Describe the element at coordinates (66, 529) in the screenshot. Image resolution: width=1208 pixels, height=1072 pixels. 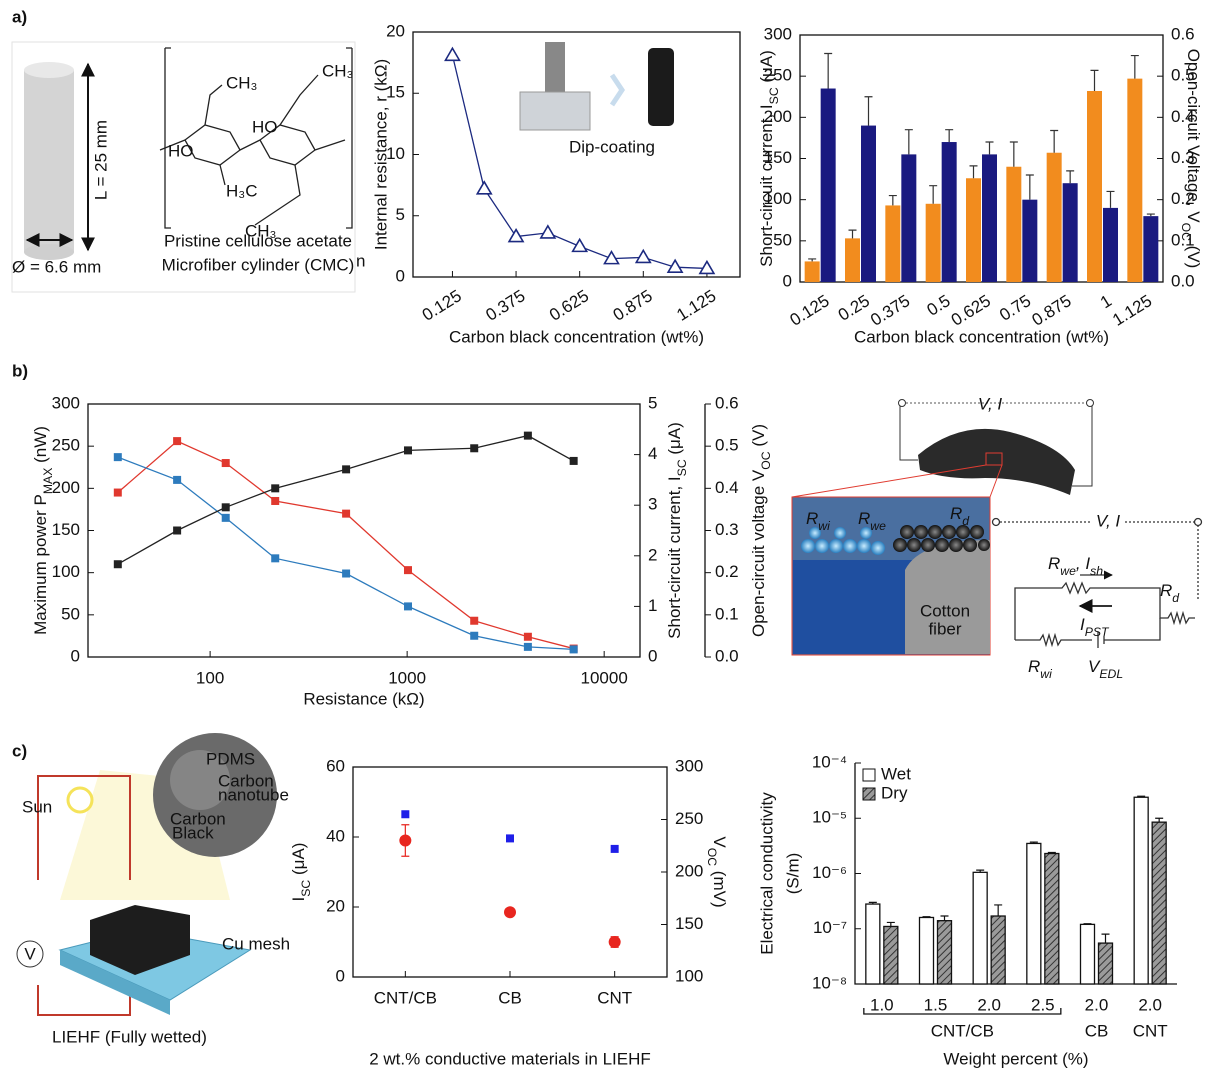
I see `y-tick-label: 150` at that location.